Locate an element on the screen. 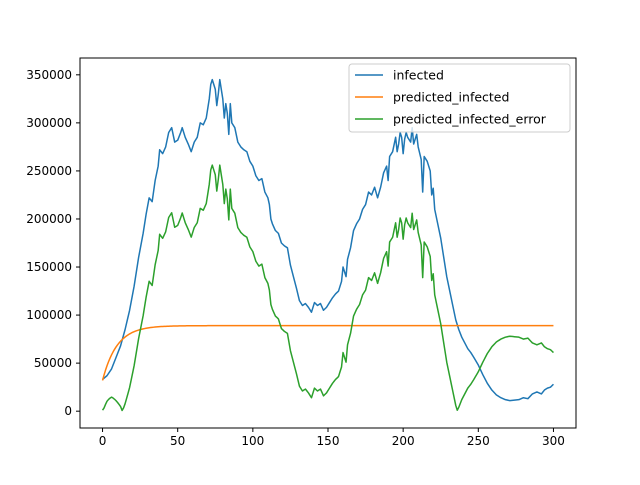  legend-box is located at coordinates (459, 98).